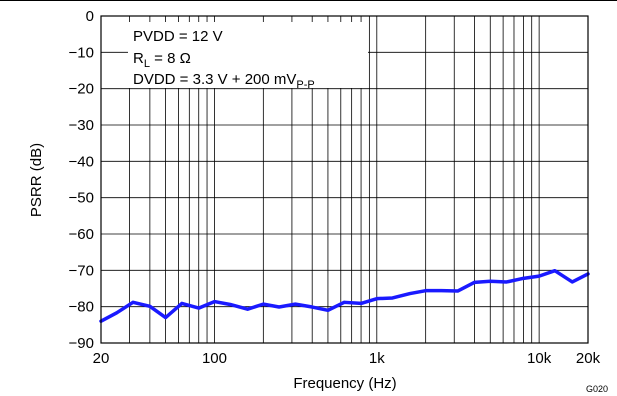  What do you see at coordinates (81, 89) in the screenshot?
I see `y-tick-label-2: −20` at bounding box center [81, 89].